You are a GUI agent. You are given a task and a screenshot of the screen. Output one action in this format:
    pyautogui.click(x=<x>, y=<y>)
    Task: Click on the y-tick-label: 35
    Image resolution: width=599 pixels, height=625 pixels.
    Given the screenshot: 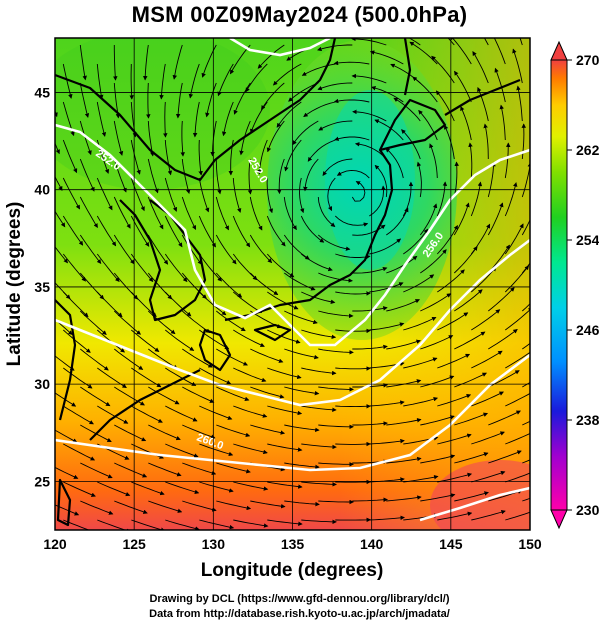 What is the action you would take?
    pyautogui.click(x=42, y=287)
    